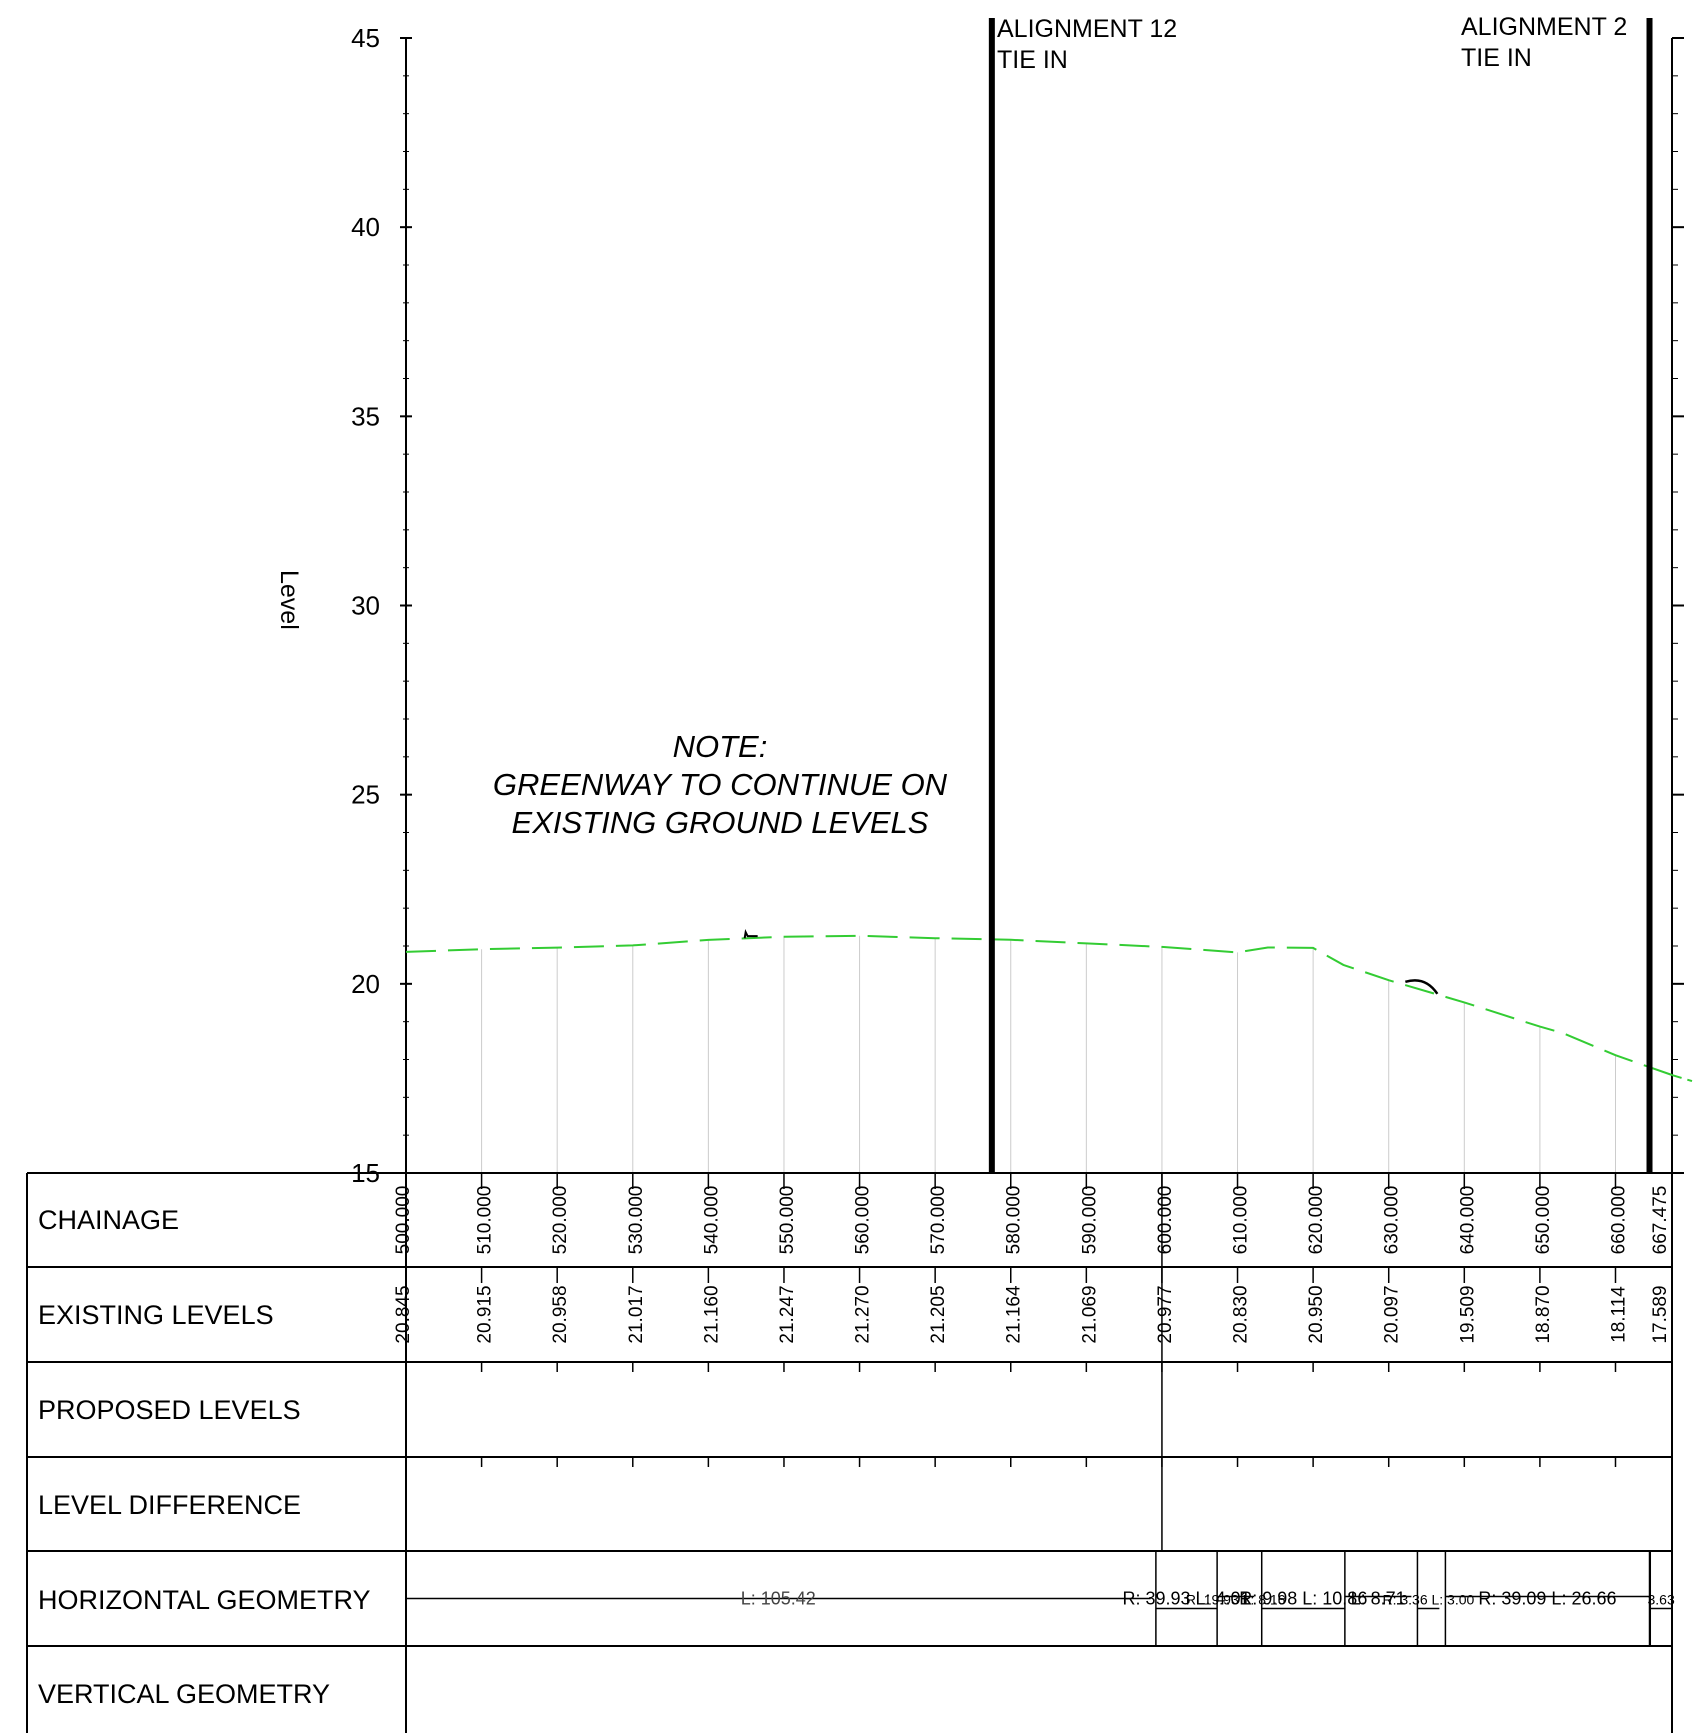 The height and width of the screenshot is (1733, 1697). Describe the element at coordinates (403, 1314) in the screenshot. I see `existing-level-value: 20.845` at that location.